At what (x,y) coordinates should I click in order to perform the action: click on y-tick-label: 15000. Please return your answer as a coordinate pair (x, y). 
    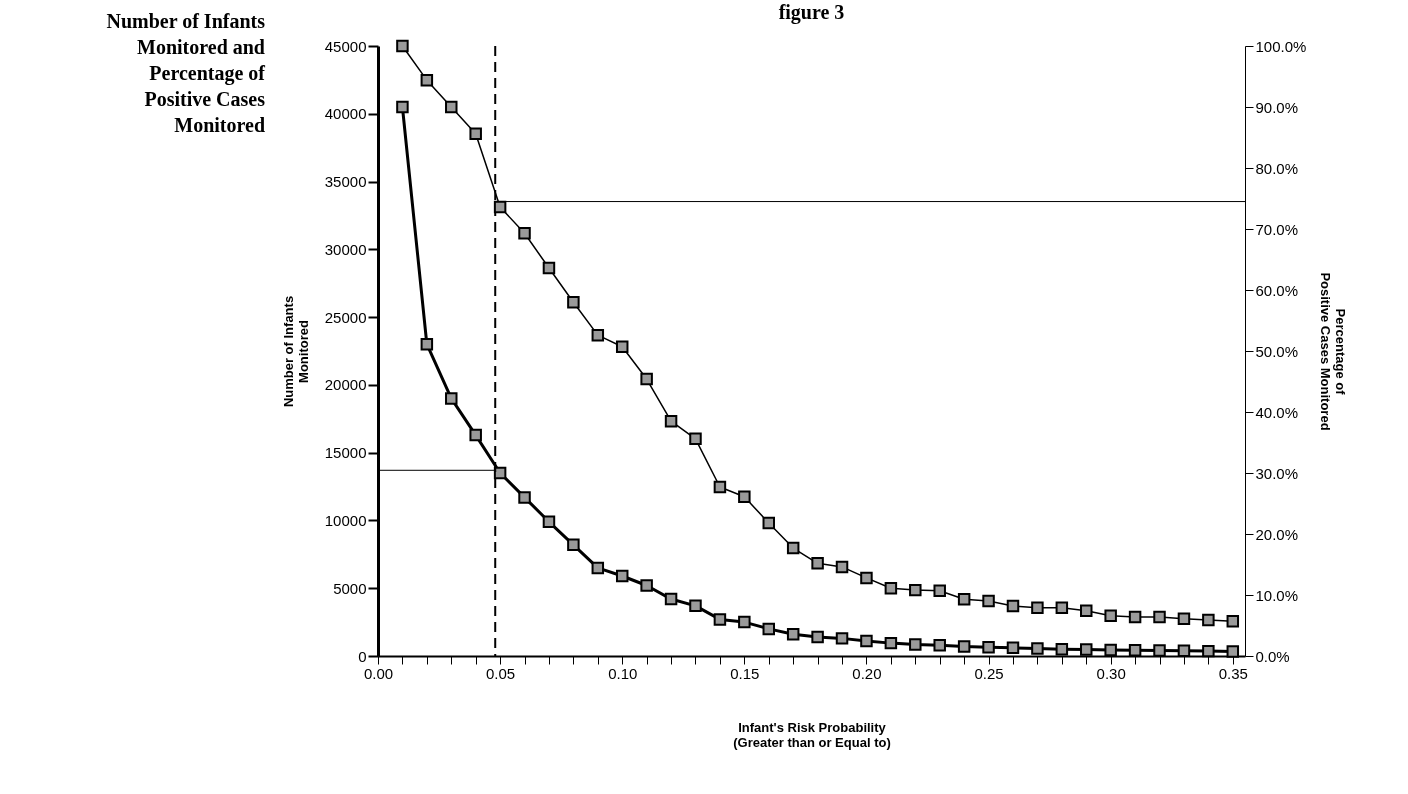
    Looking at the image, I should click on (345, 453).